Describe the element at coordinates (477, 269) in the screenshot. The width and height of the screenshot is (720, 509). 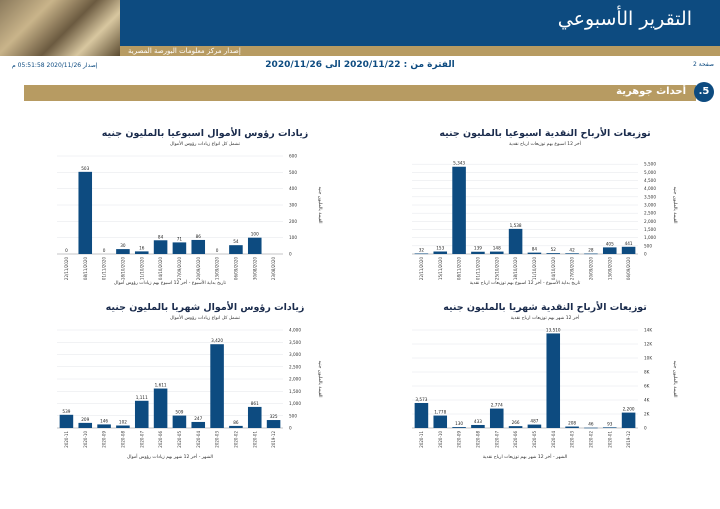
I see `x-tick-label: 01/11/2020` at that location.